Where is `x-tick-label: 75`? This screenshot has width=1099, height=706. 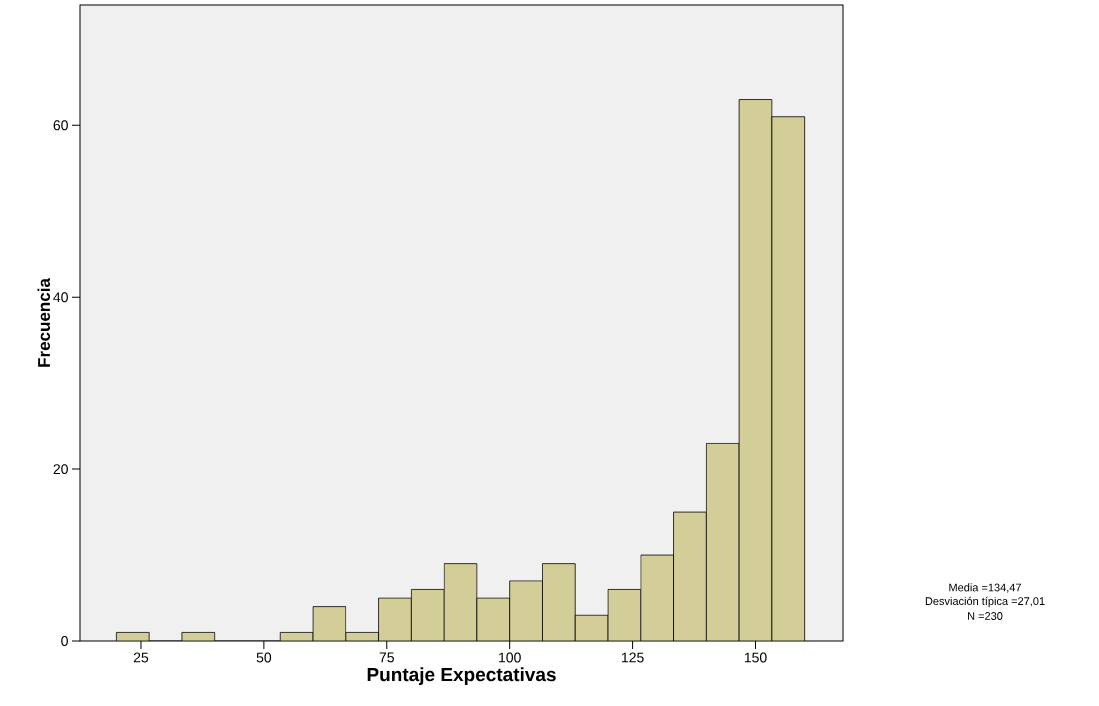 x-tick-label: 75 is located at coordinates (386, 657).